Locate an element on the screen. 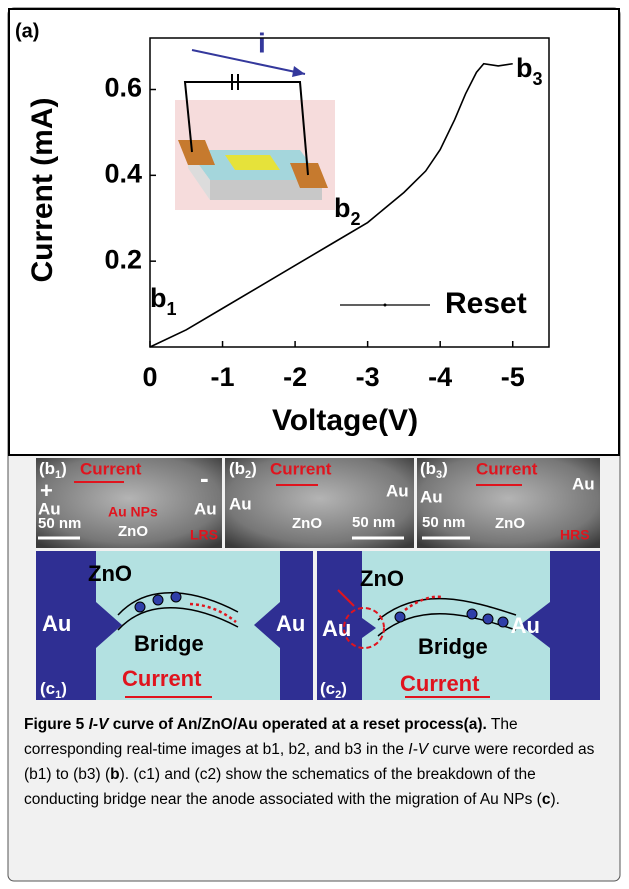  panel-label: (b3) is located at coordinates (434, 469).